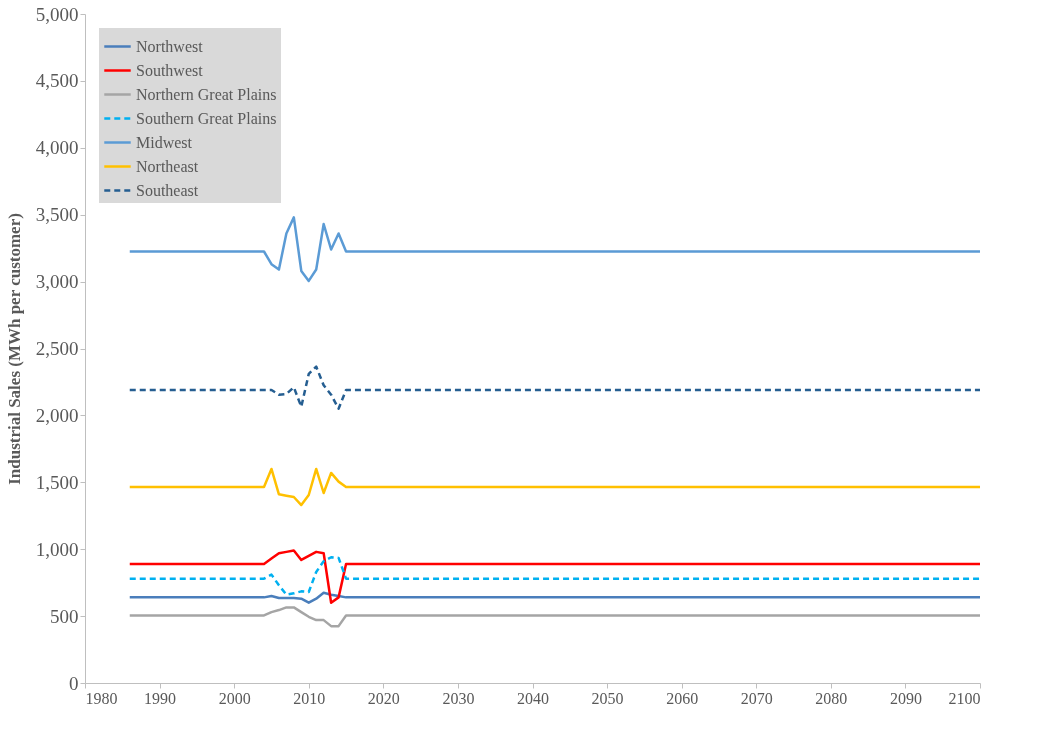  What do you see at coordinates (309, 698) in the screenshot?
I see `x-tick-label: 2010` at bounding box center [309, 698].